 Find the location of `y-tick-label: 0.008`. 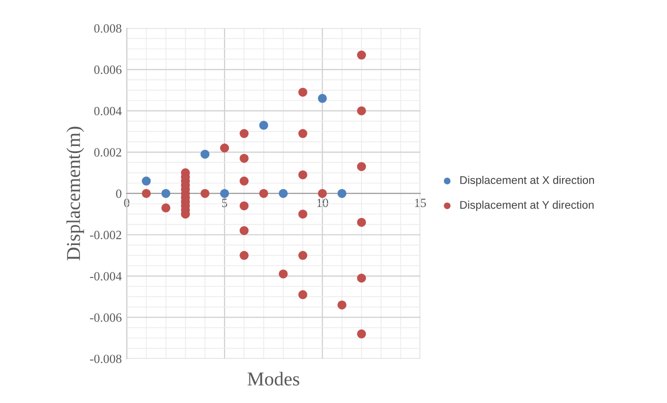

y-tick-label: 0.008 is located at coordinates (108, 28).